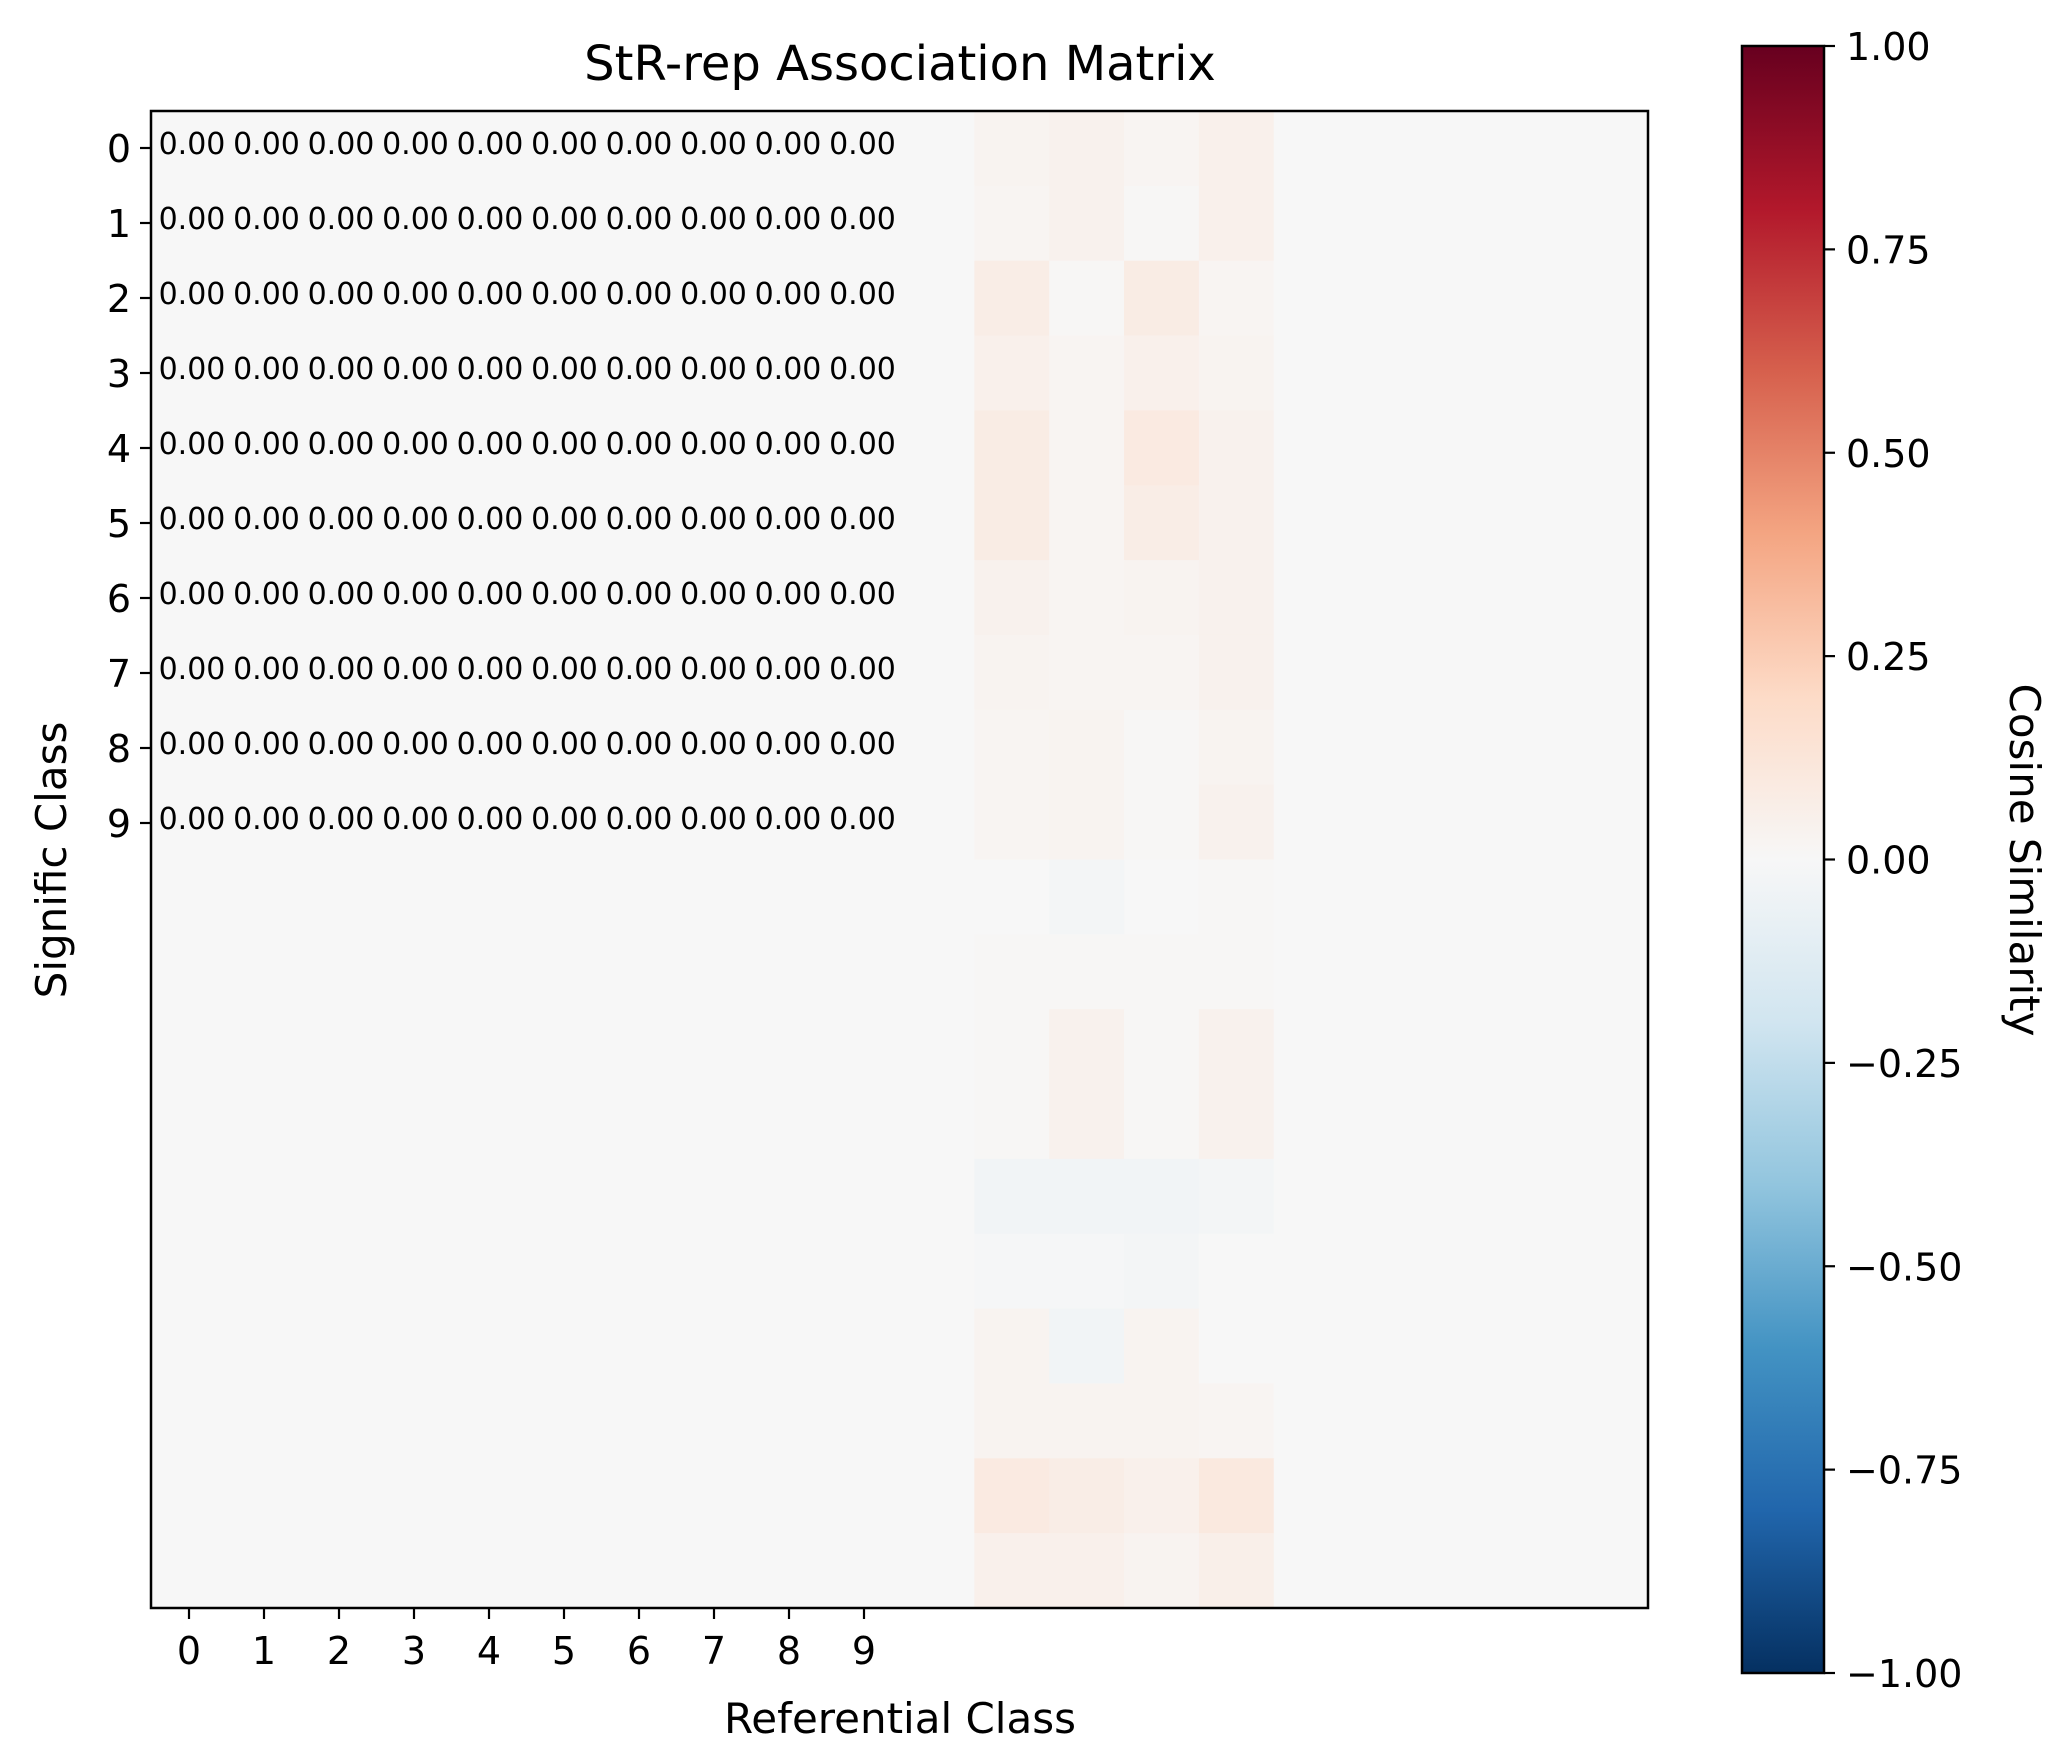 Image resolution: width=2061 pixels, height=1764 pixels. Describe the element at coordinates (1783, 859) in the screenshot. I see `colorbar` at that location.